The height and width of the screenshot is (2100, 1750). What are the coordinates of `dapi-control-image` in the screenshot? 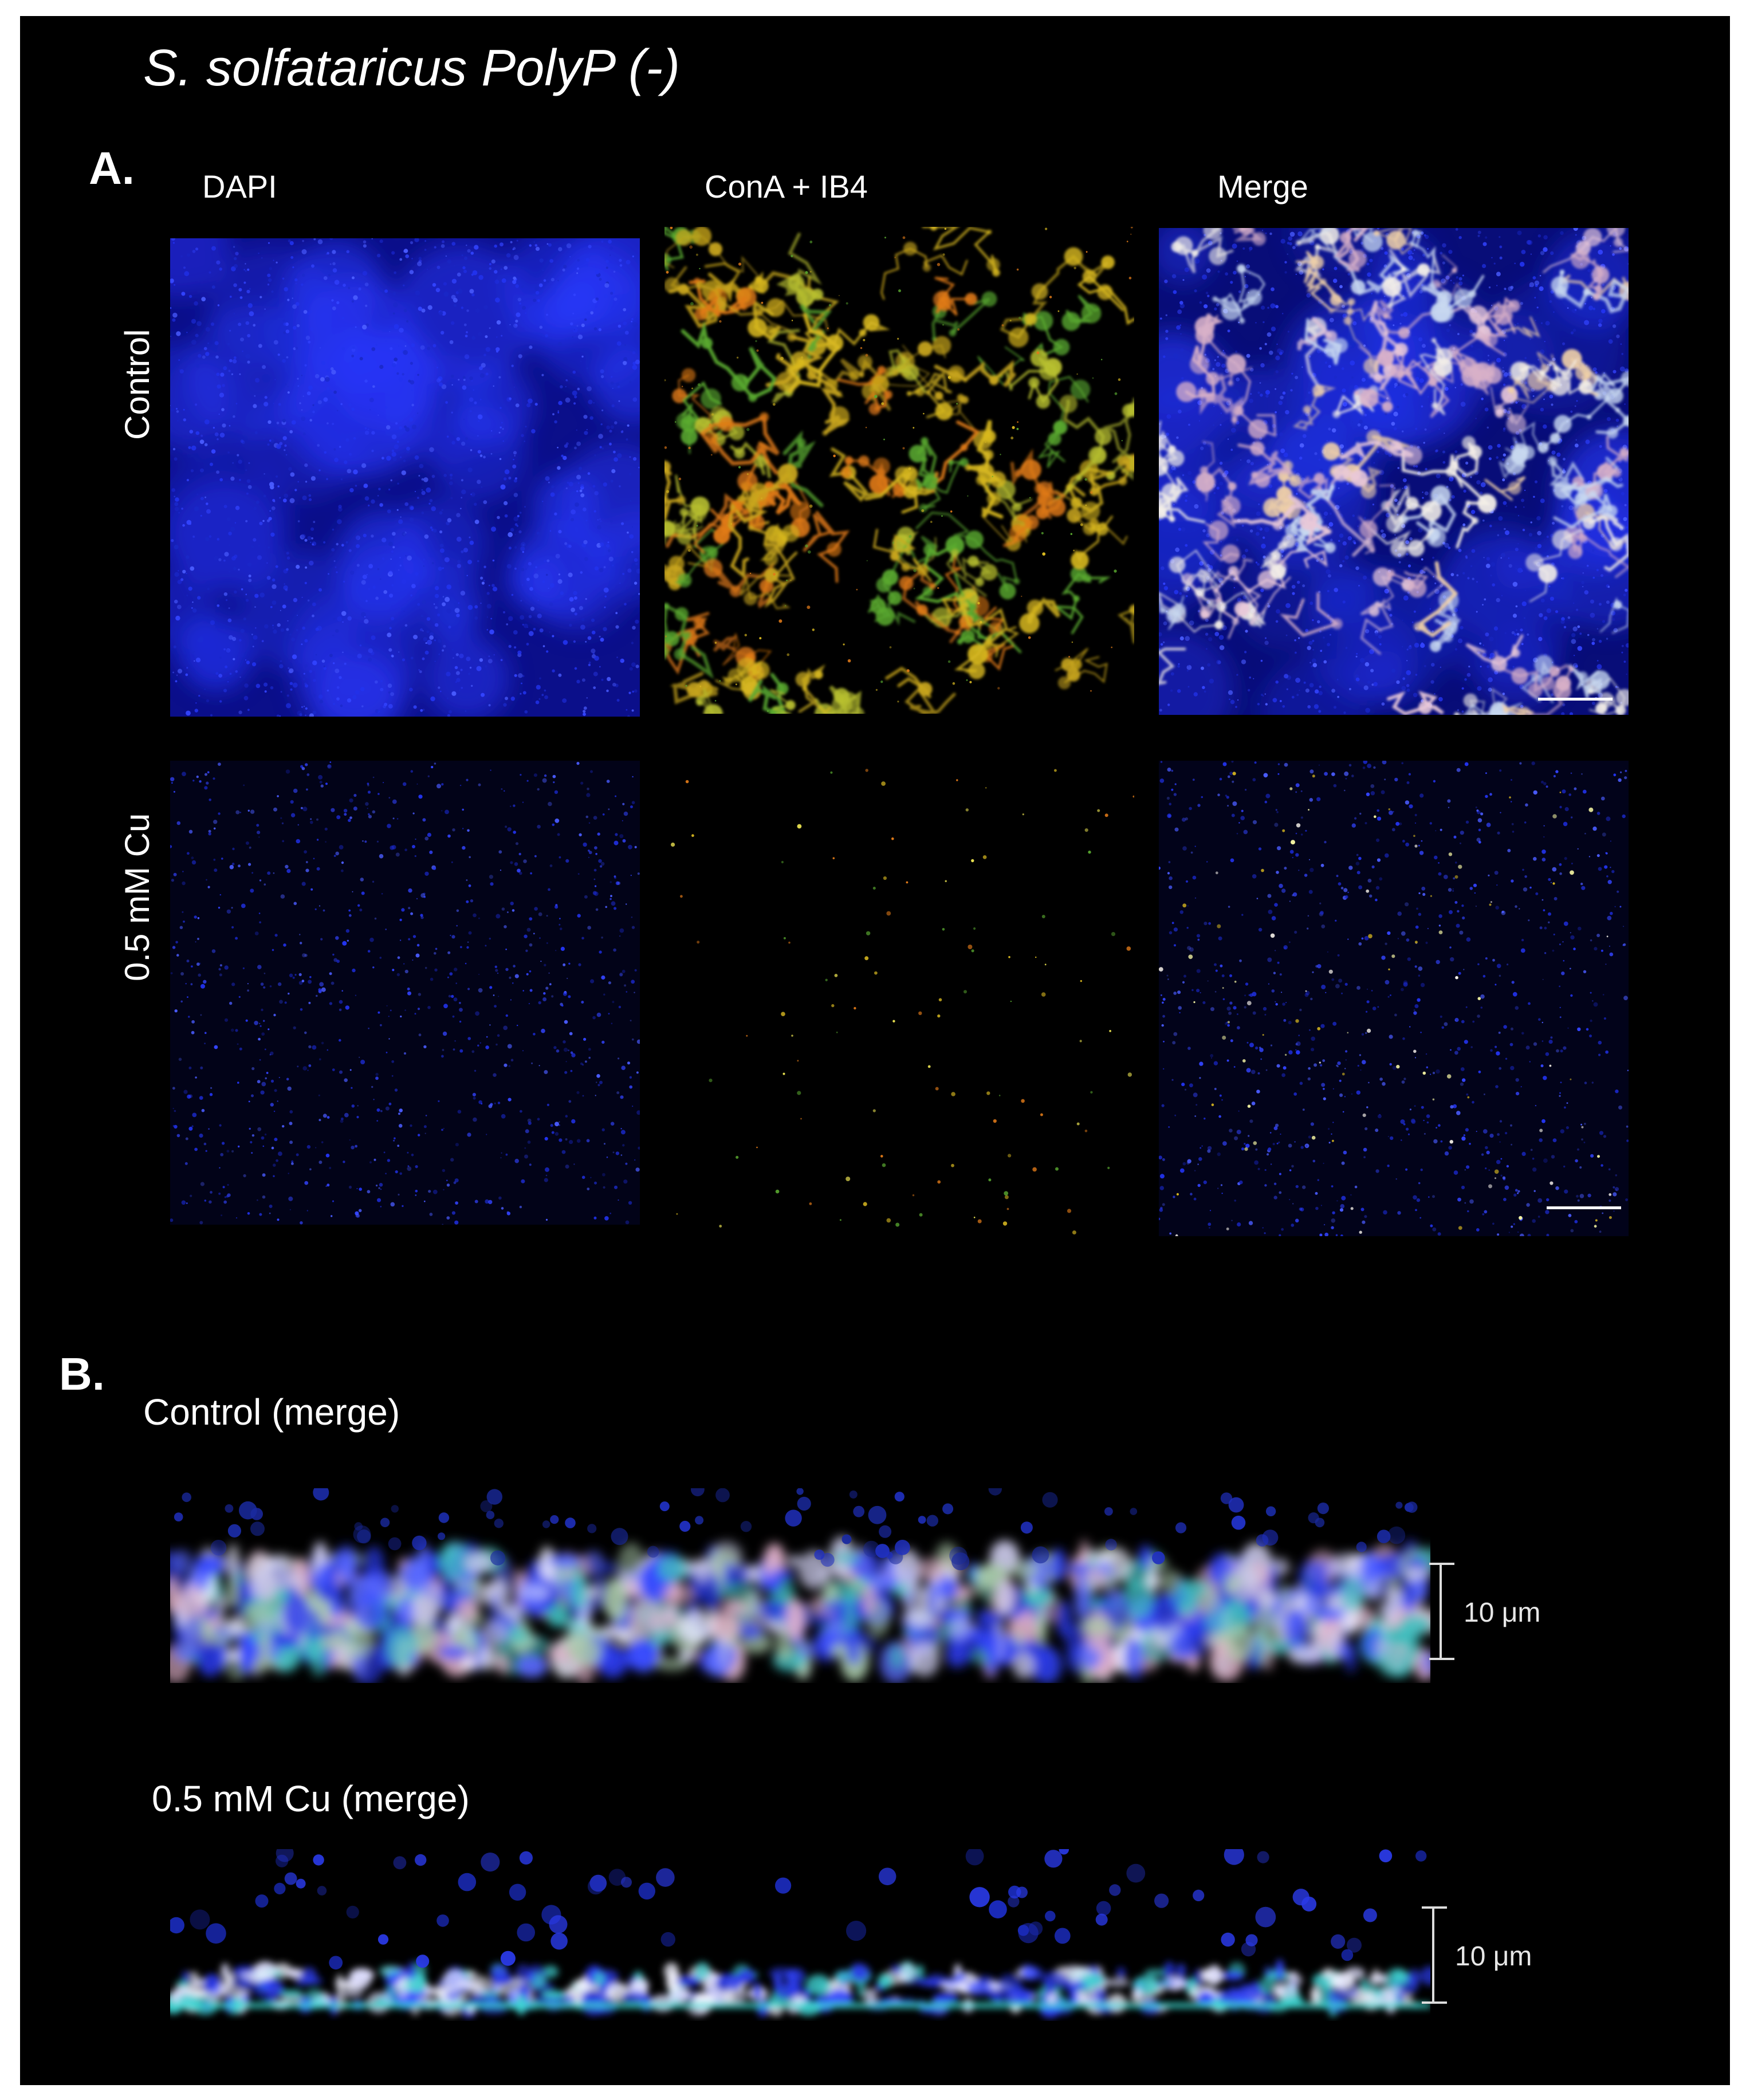 It's located at (405, 477).